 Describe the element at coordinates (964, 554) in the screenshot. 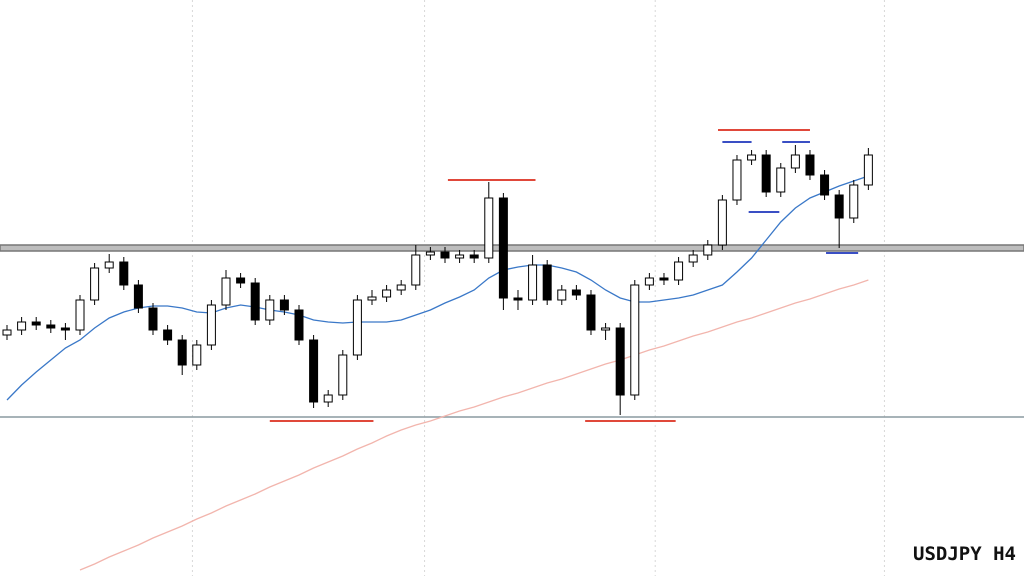

I see `chart-title: USDJPY H4` at that location.